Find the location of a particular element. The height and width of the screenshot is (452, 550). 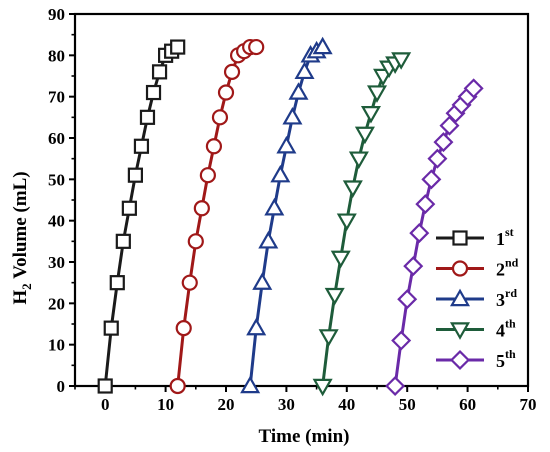

legend-item-4th: 4th is located at coordinates (476, 329).